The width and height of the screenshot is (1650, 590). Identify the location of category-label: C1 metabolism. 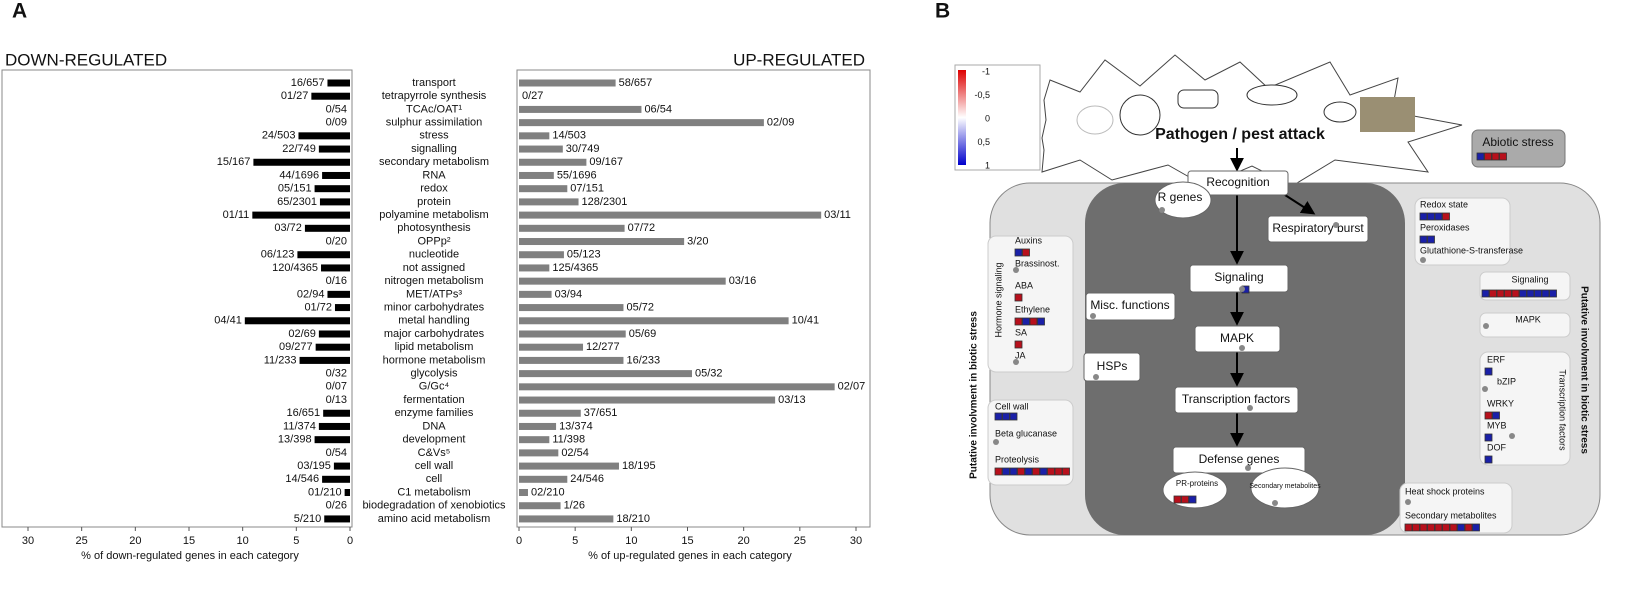
(433, 492).